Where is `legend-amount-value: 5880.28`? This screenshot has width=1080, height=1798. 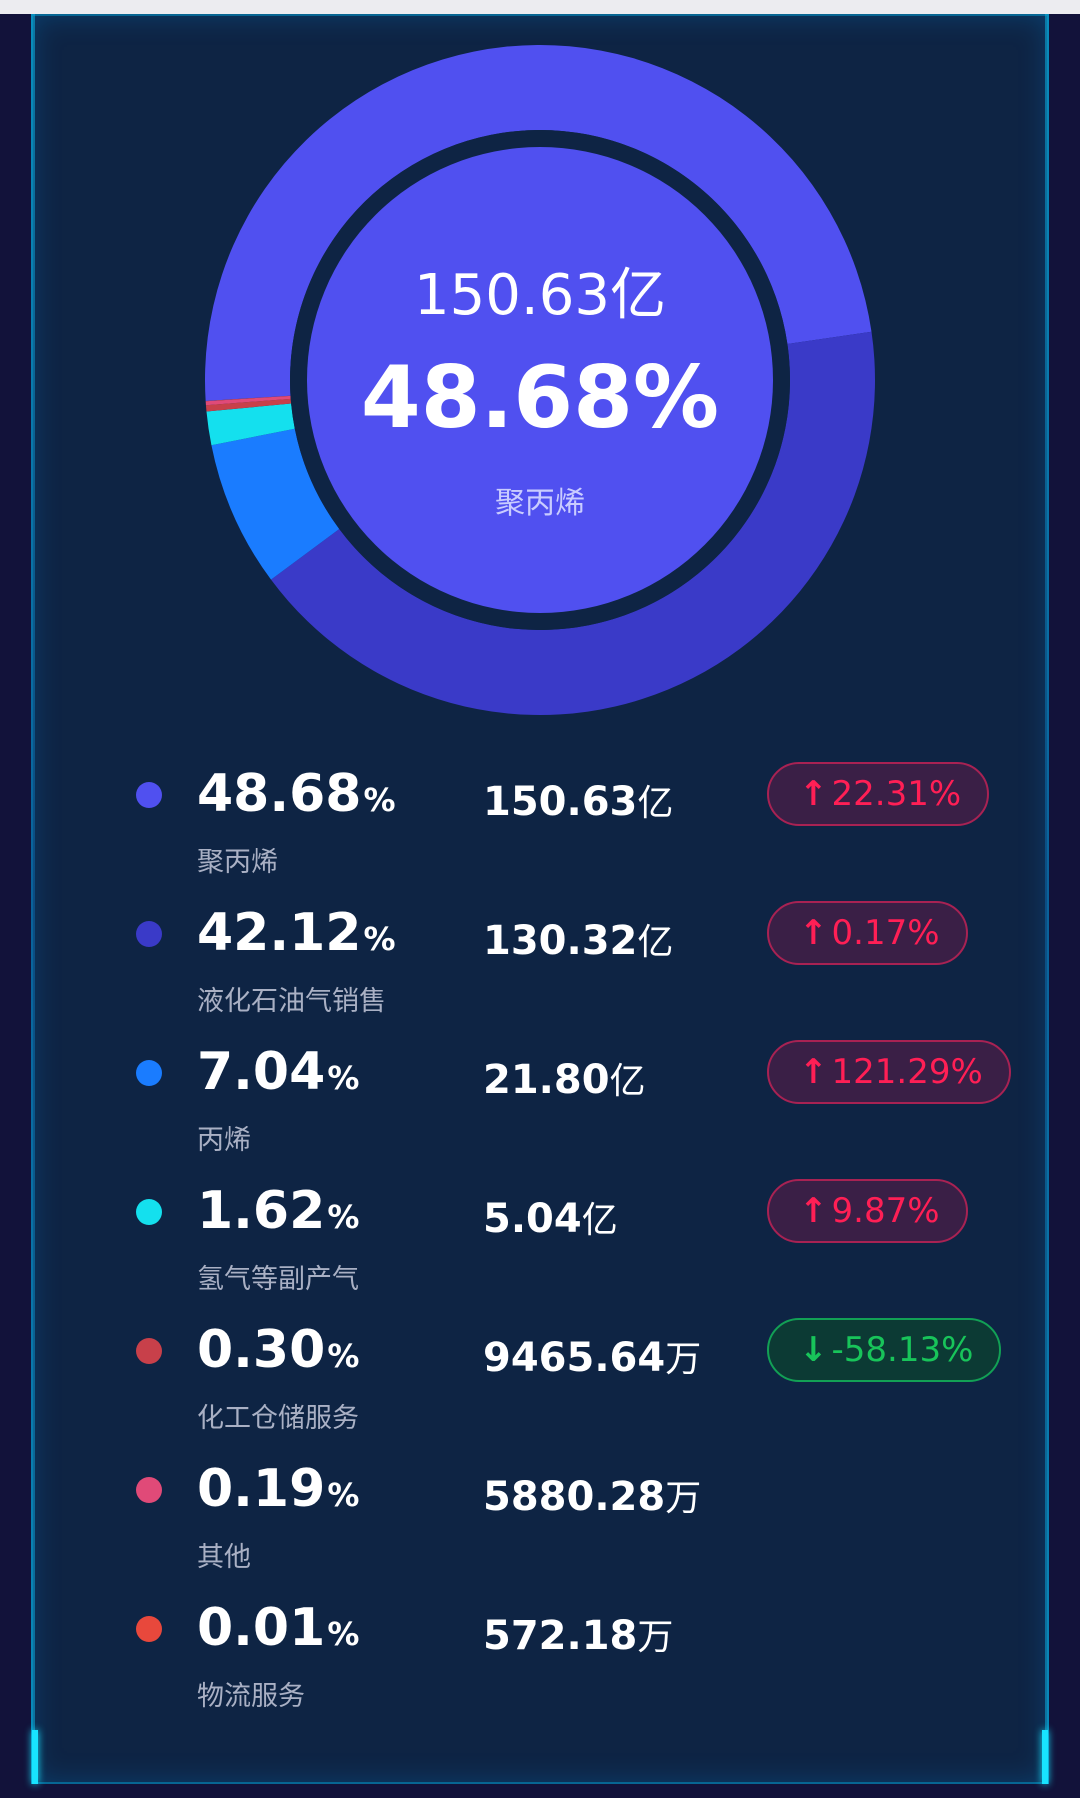 legend-amount-value: 5880.28 is located at coordinates (574, 1497).